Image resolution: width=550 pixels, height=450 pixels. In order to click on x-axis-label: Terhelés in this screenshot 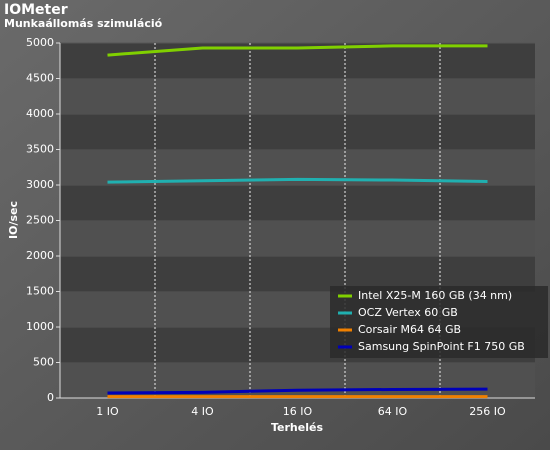, I will do `click(297, 427)`.